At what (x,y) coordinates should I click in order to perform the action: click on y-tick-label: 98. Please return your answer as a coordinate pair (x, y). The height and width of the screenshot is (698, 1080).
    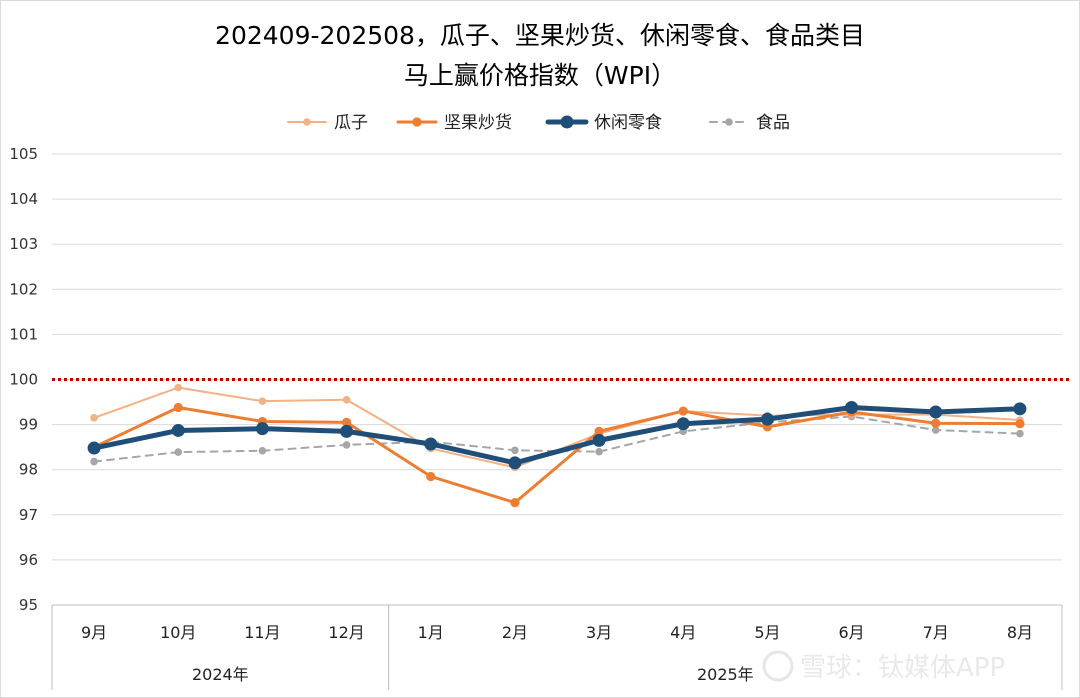
    Looking at the image, I should click on (28, 470).